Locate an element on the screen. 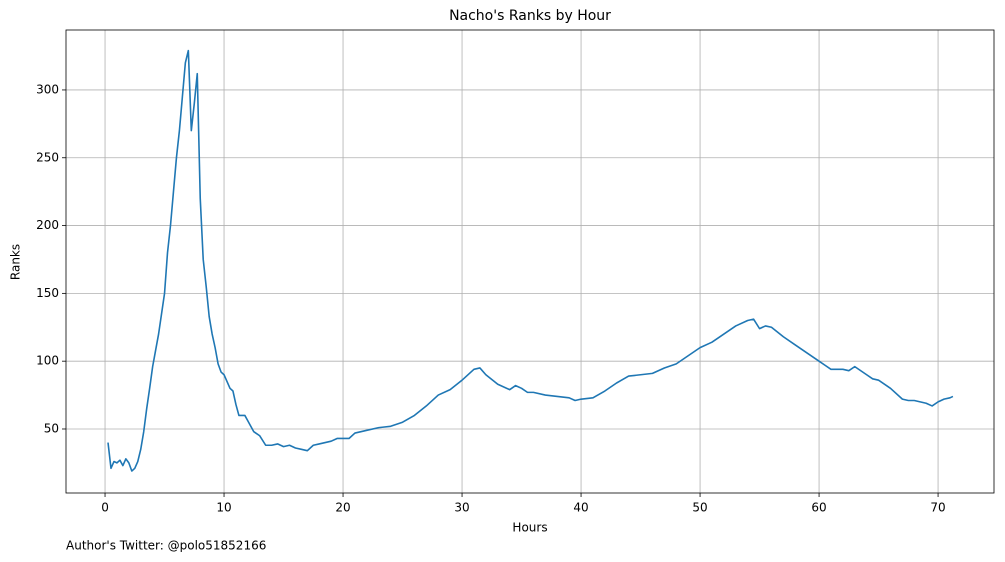 The image size is (1005, 562). x-tick-label: 60 is located at coordinates (818, 508).